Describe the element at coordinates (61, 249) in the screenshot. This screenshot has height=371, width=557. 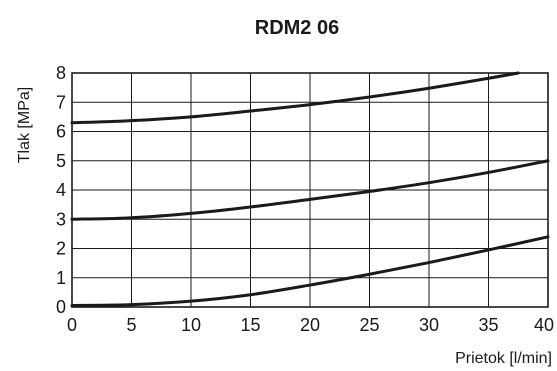
I see `y-tick-label: 2` at that location.